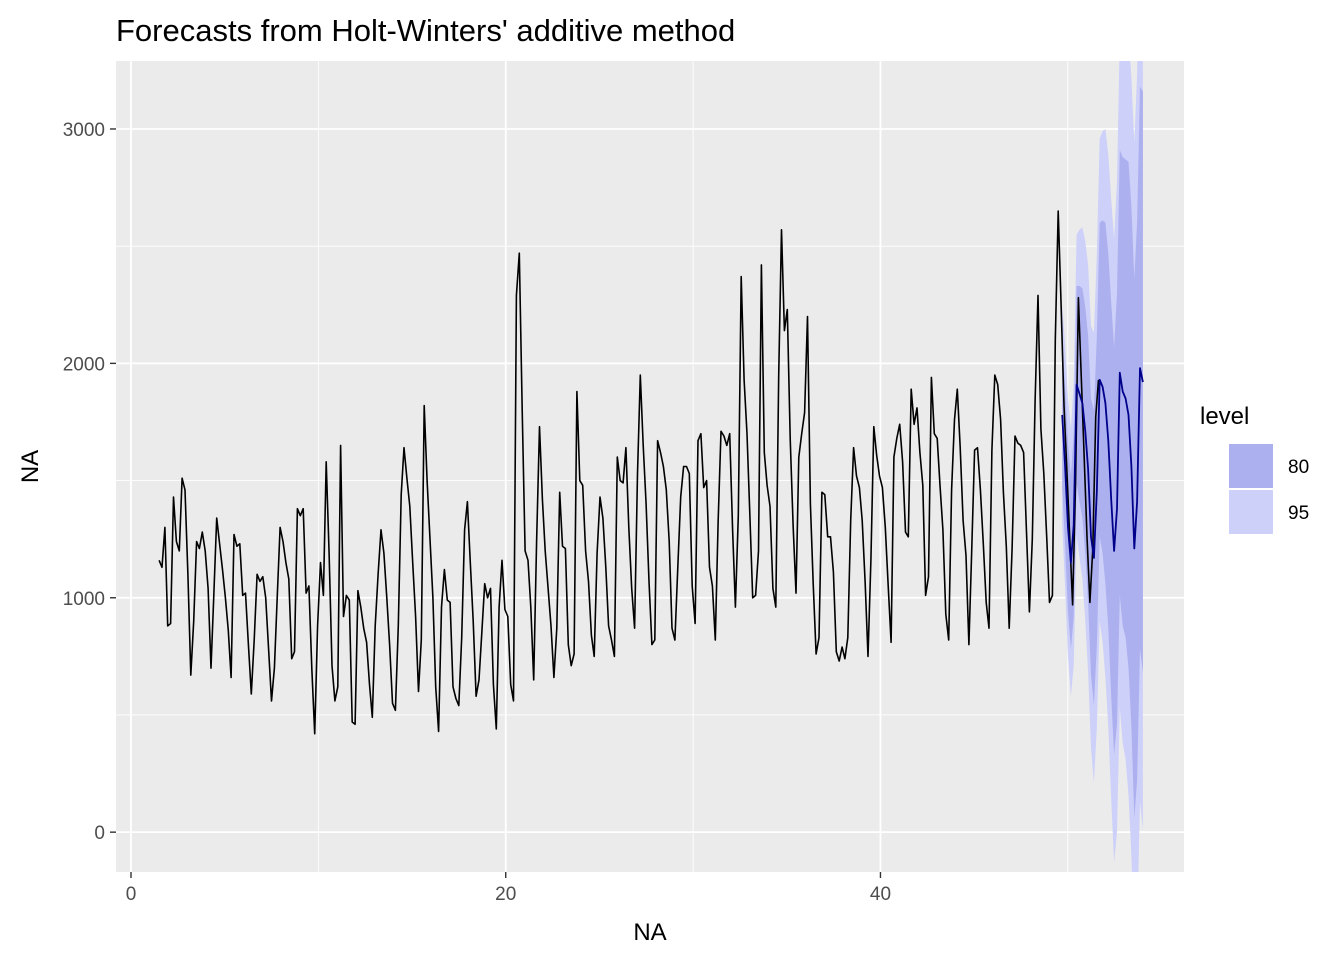 Image resolution: width=1344 pixels, height=960 pixels. Describe the element at coordinates (1298, 467) in the screenshot. I see `legend-label-80: 80` at that location.